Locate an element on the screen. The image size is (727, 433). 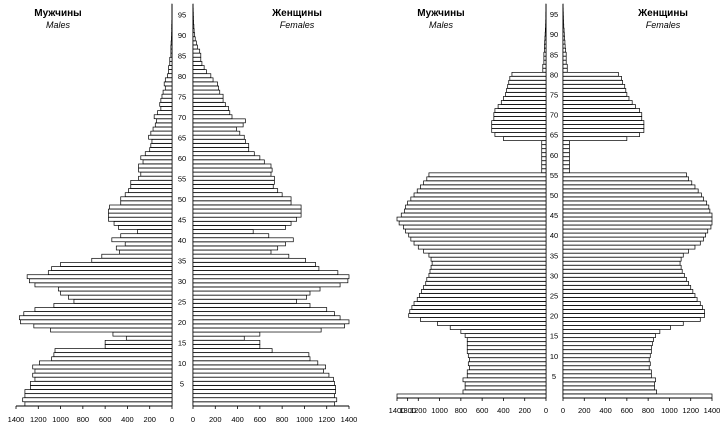
age-tick-label: 35 is located at coordinates (182, 260).